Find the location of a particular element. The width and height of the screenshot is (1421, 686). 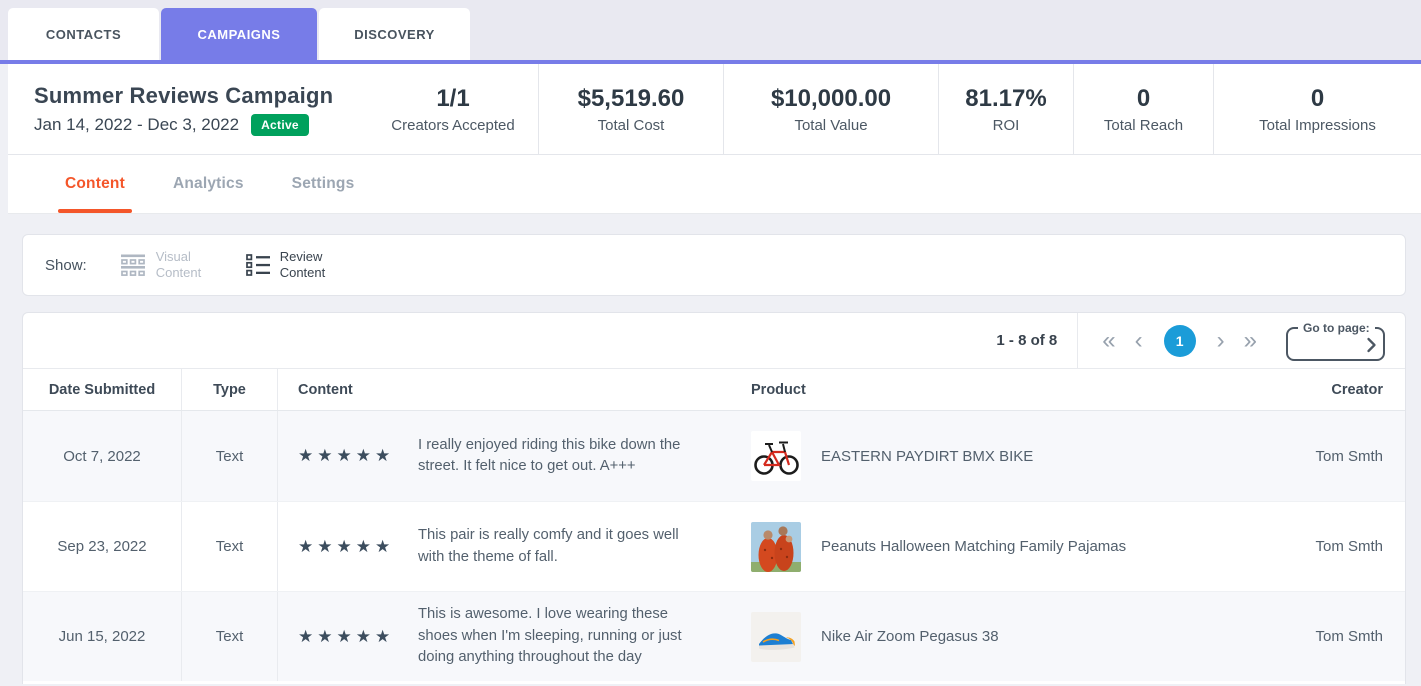

tab-content: Content is located at coordinates (95, 184).